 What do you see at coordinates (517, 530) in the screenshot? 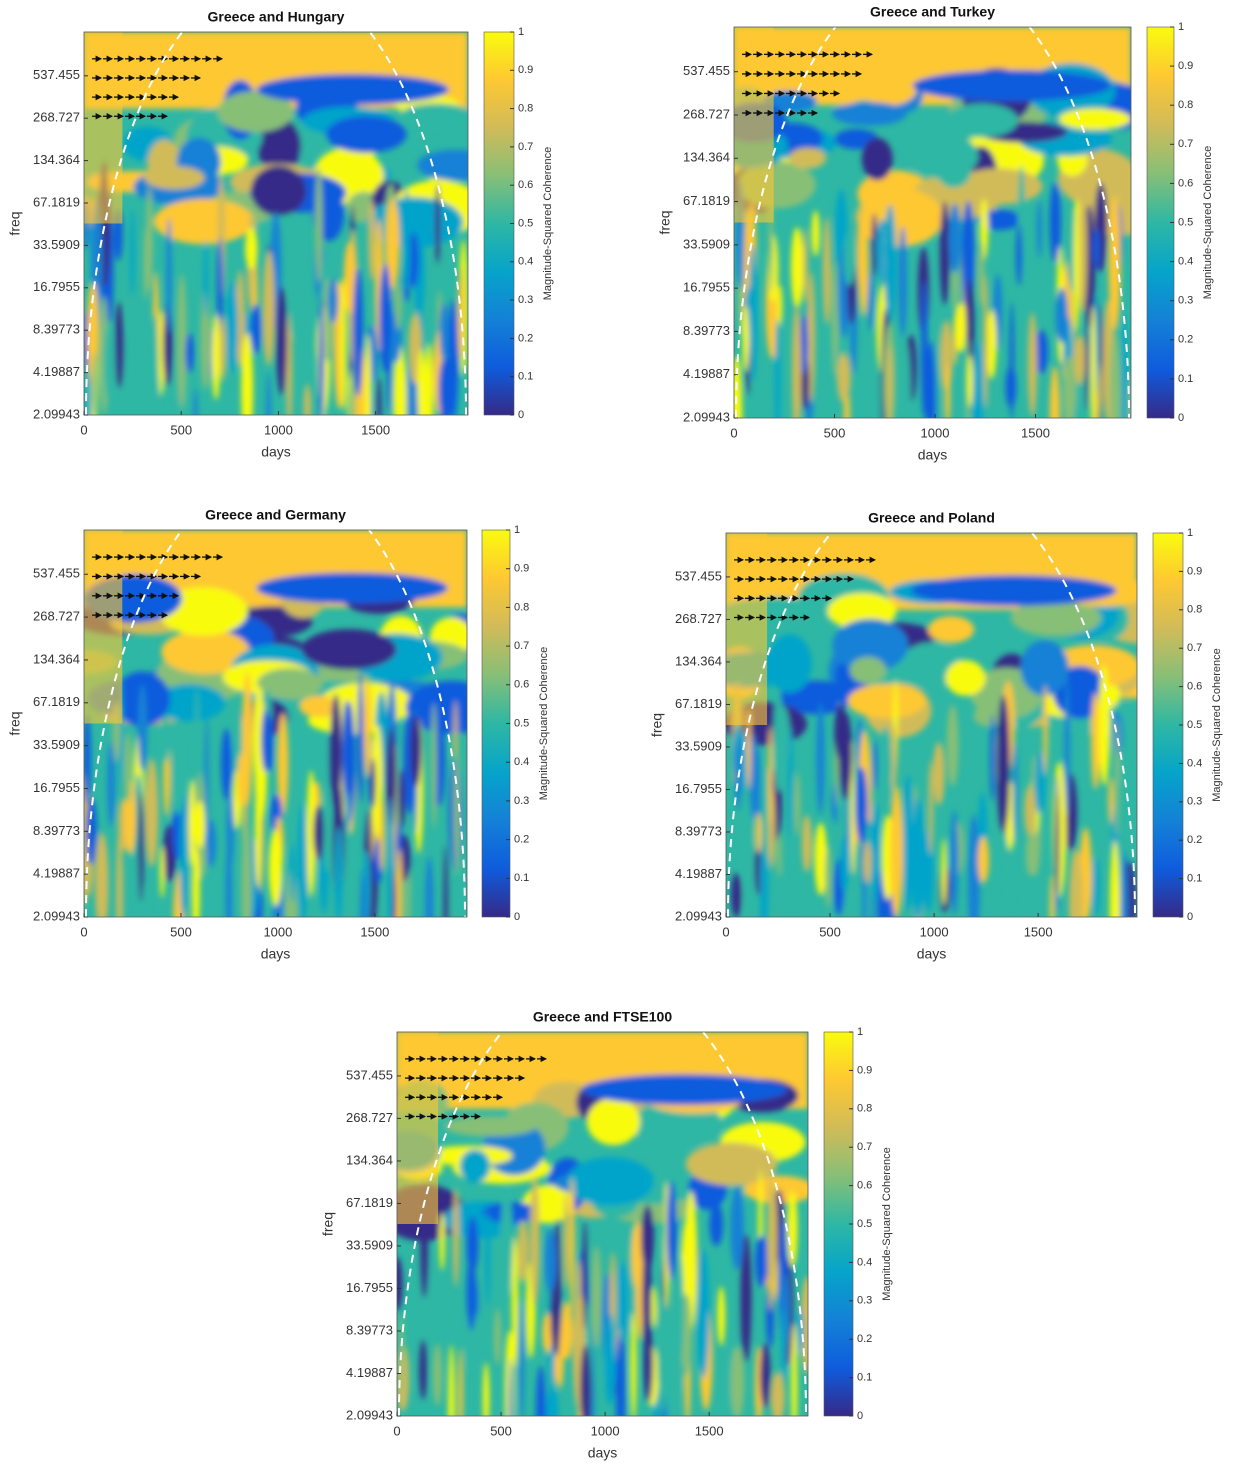
I see `colorbar-tick-label: 1` at bounding box center [517, 530].